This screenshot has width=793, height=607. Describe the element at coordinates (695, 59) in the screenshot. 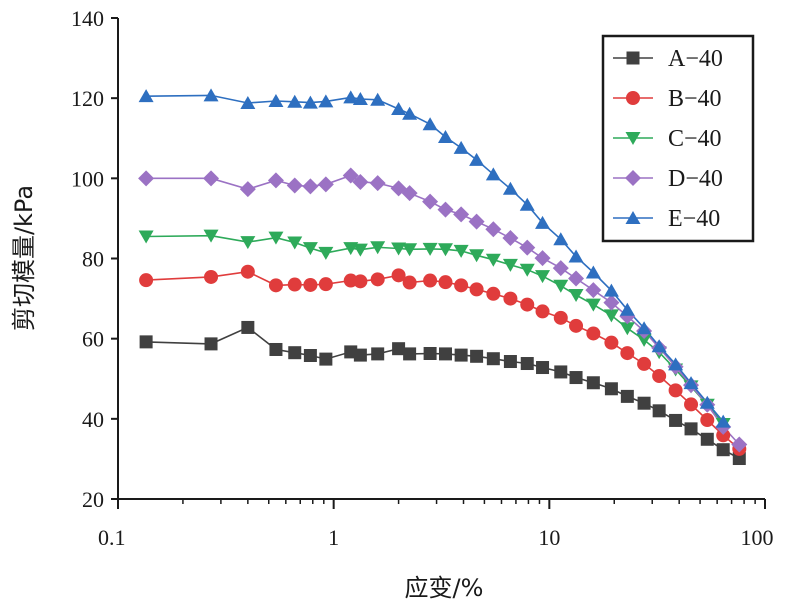

I see `legend-label: A−40` at that location.